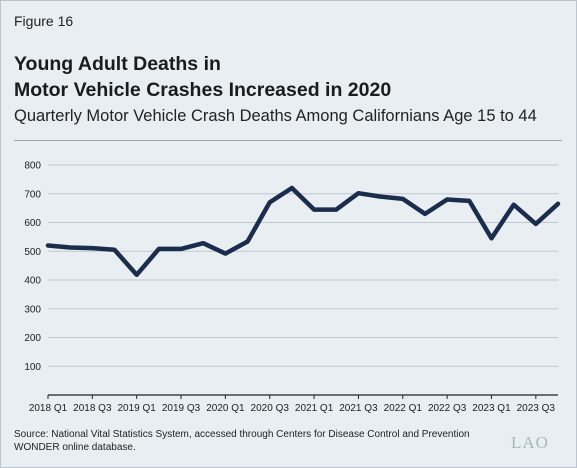 This screenshot has height=468, width=577. What do you see at coordinates (75, 447) in the screenshot?
I see `source-line-2: WONDER online database.` at bounding box center [75, 447].